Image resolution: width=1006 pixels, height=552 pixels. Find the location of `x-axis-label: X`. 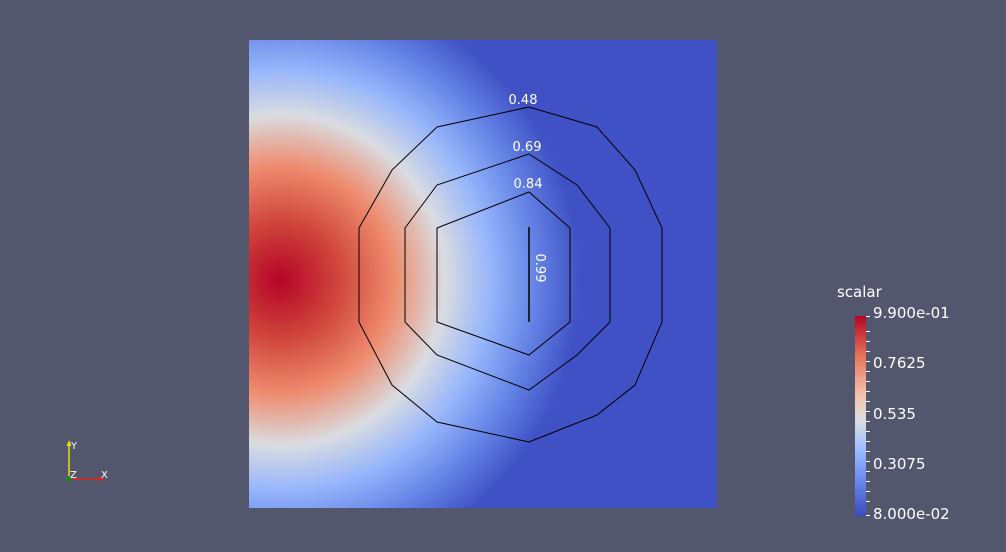

x-axis-label: X is located at coordinates (104, 475).